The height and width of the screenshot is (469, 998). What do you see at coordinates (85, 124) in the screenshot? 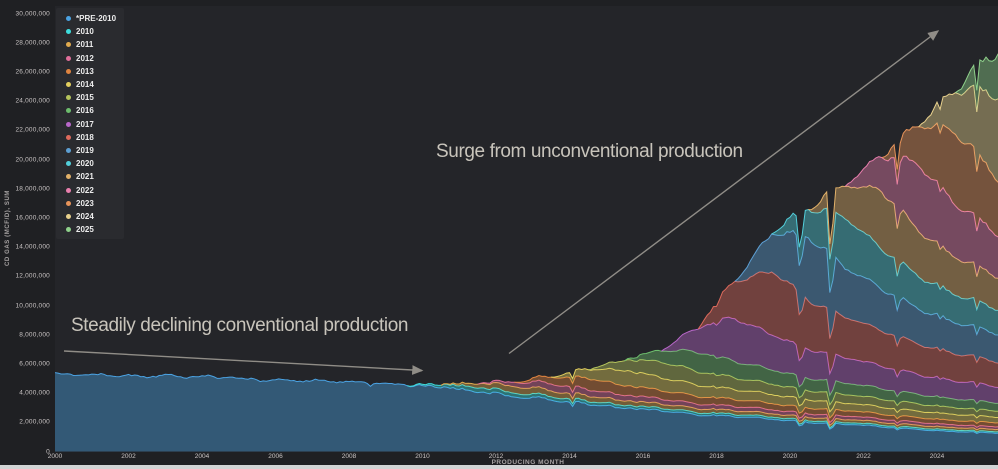
I see `legend-label: 2017` at bounding box center [85, 124].